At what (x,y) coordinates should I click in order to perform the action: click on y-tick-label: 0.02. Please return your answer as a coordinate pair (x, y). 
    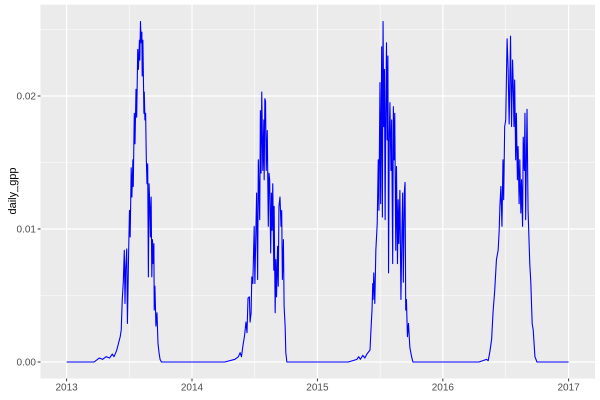
    Looking at the image, I should click on (27, 97).